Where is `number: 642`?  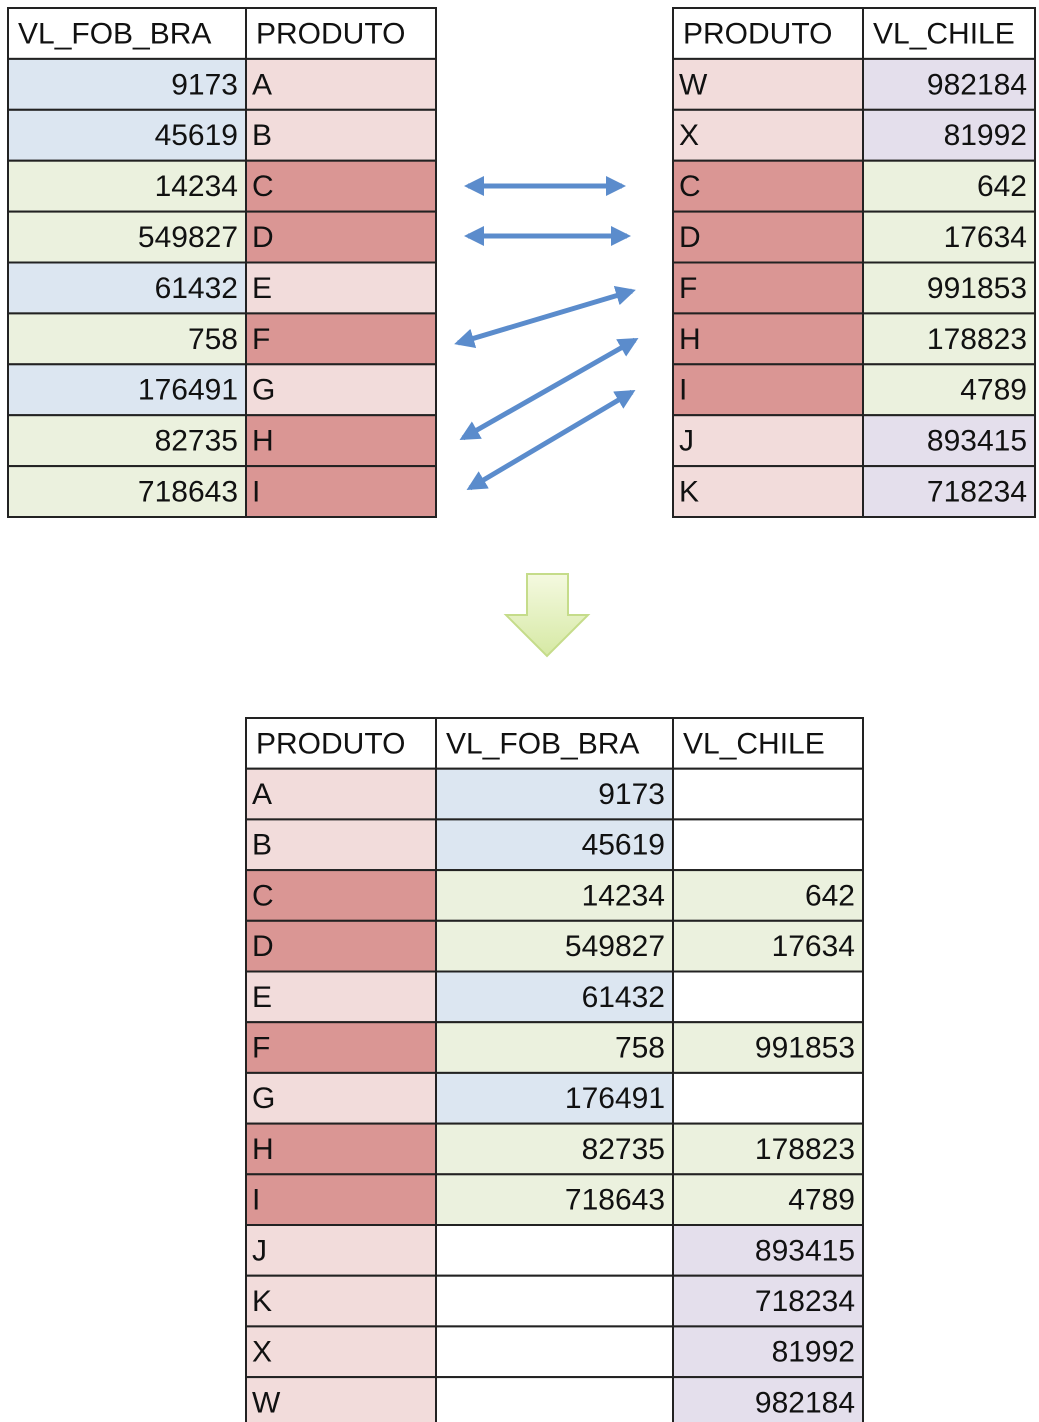 number: 642 is located at coordinates (1002, 186).